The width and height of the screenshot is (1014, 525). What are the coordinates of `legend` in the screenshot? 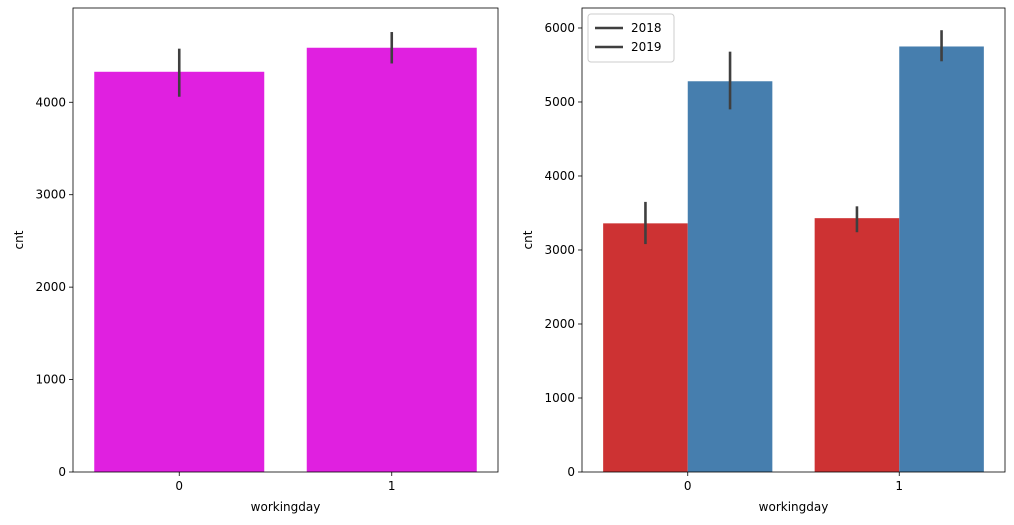 It's located at (631, 38).